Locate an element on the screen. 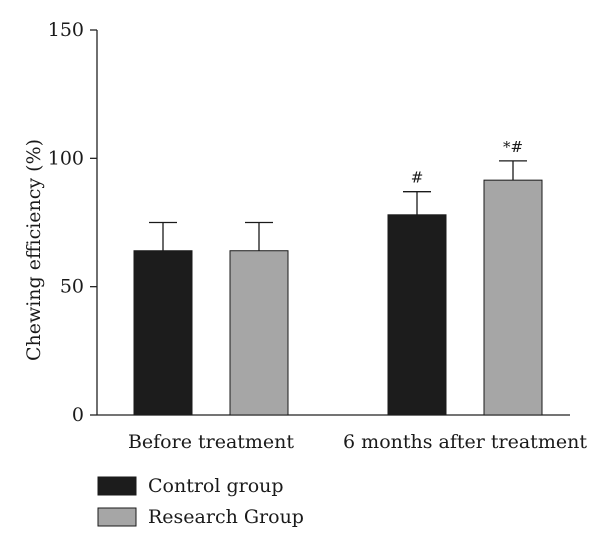 This screenshot has width=600, height=547. significance-mark: # is located at coordinates (417, 178).